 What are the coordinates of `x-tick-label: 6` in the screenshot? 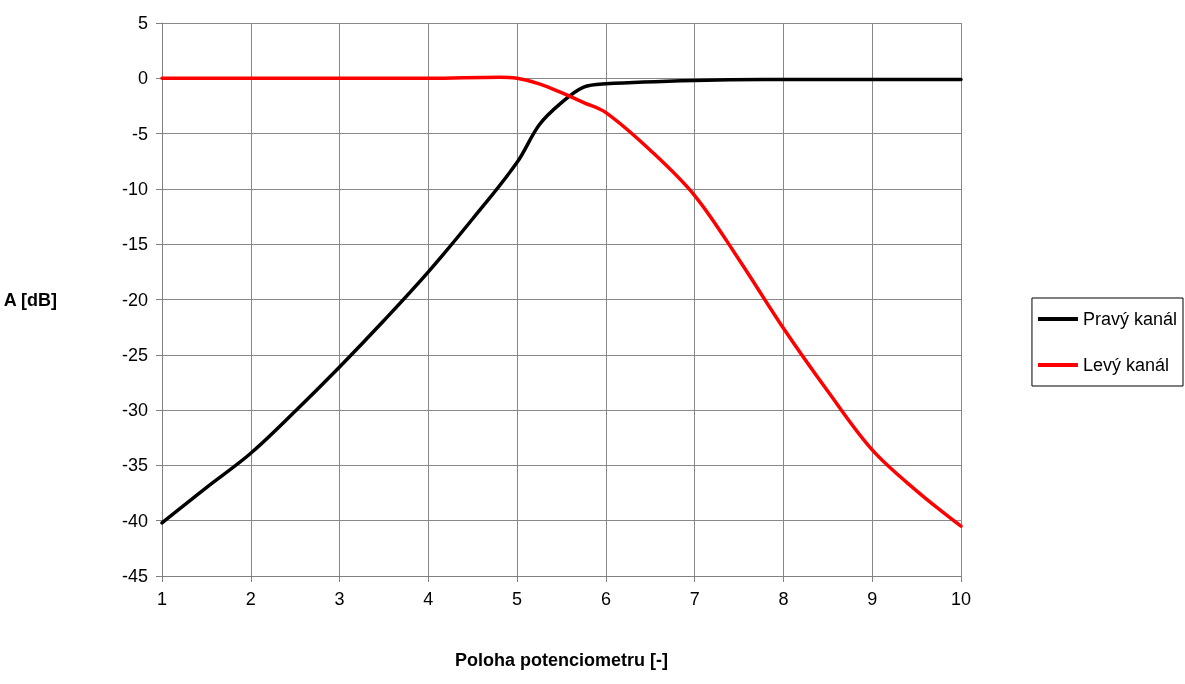 It's located at (605, 599).